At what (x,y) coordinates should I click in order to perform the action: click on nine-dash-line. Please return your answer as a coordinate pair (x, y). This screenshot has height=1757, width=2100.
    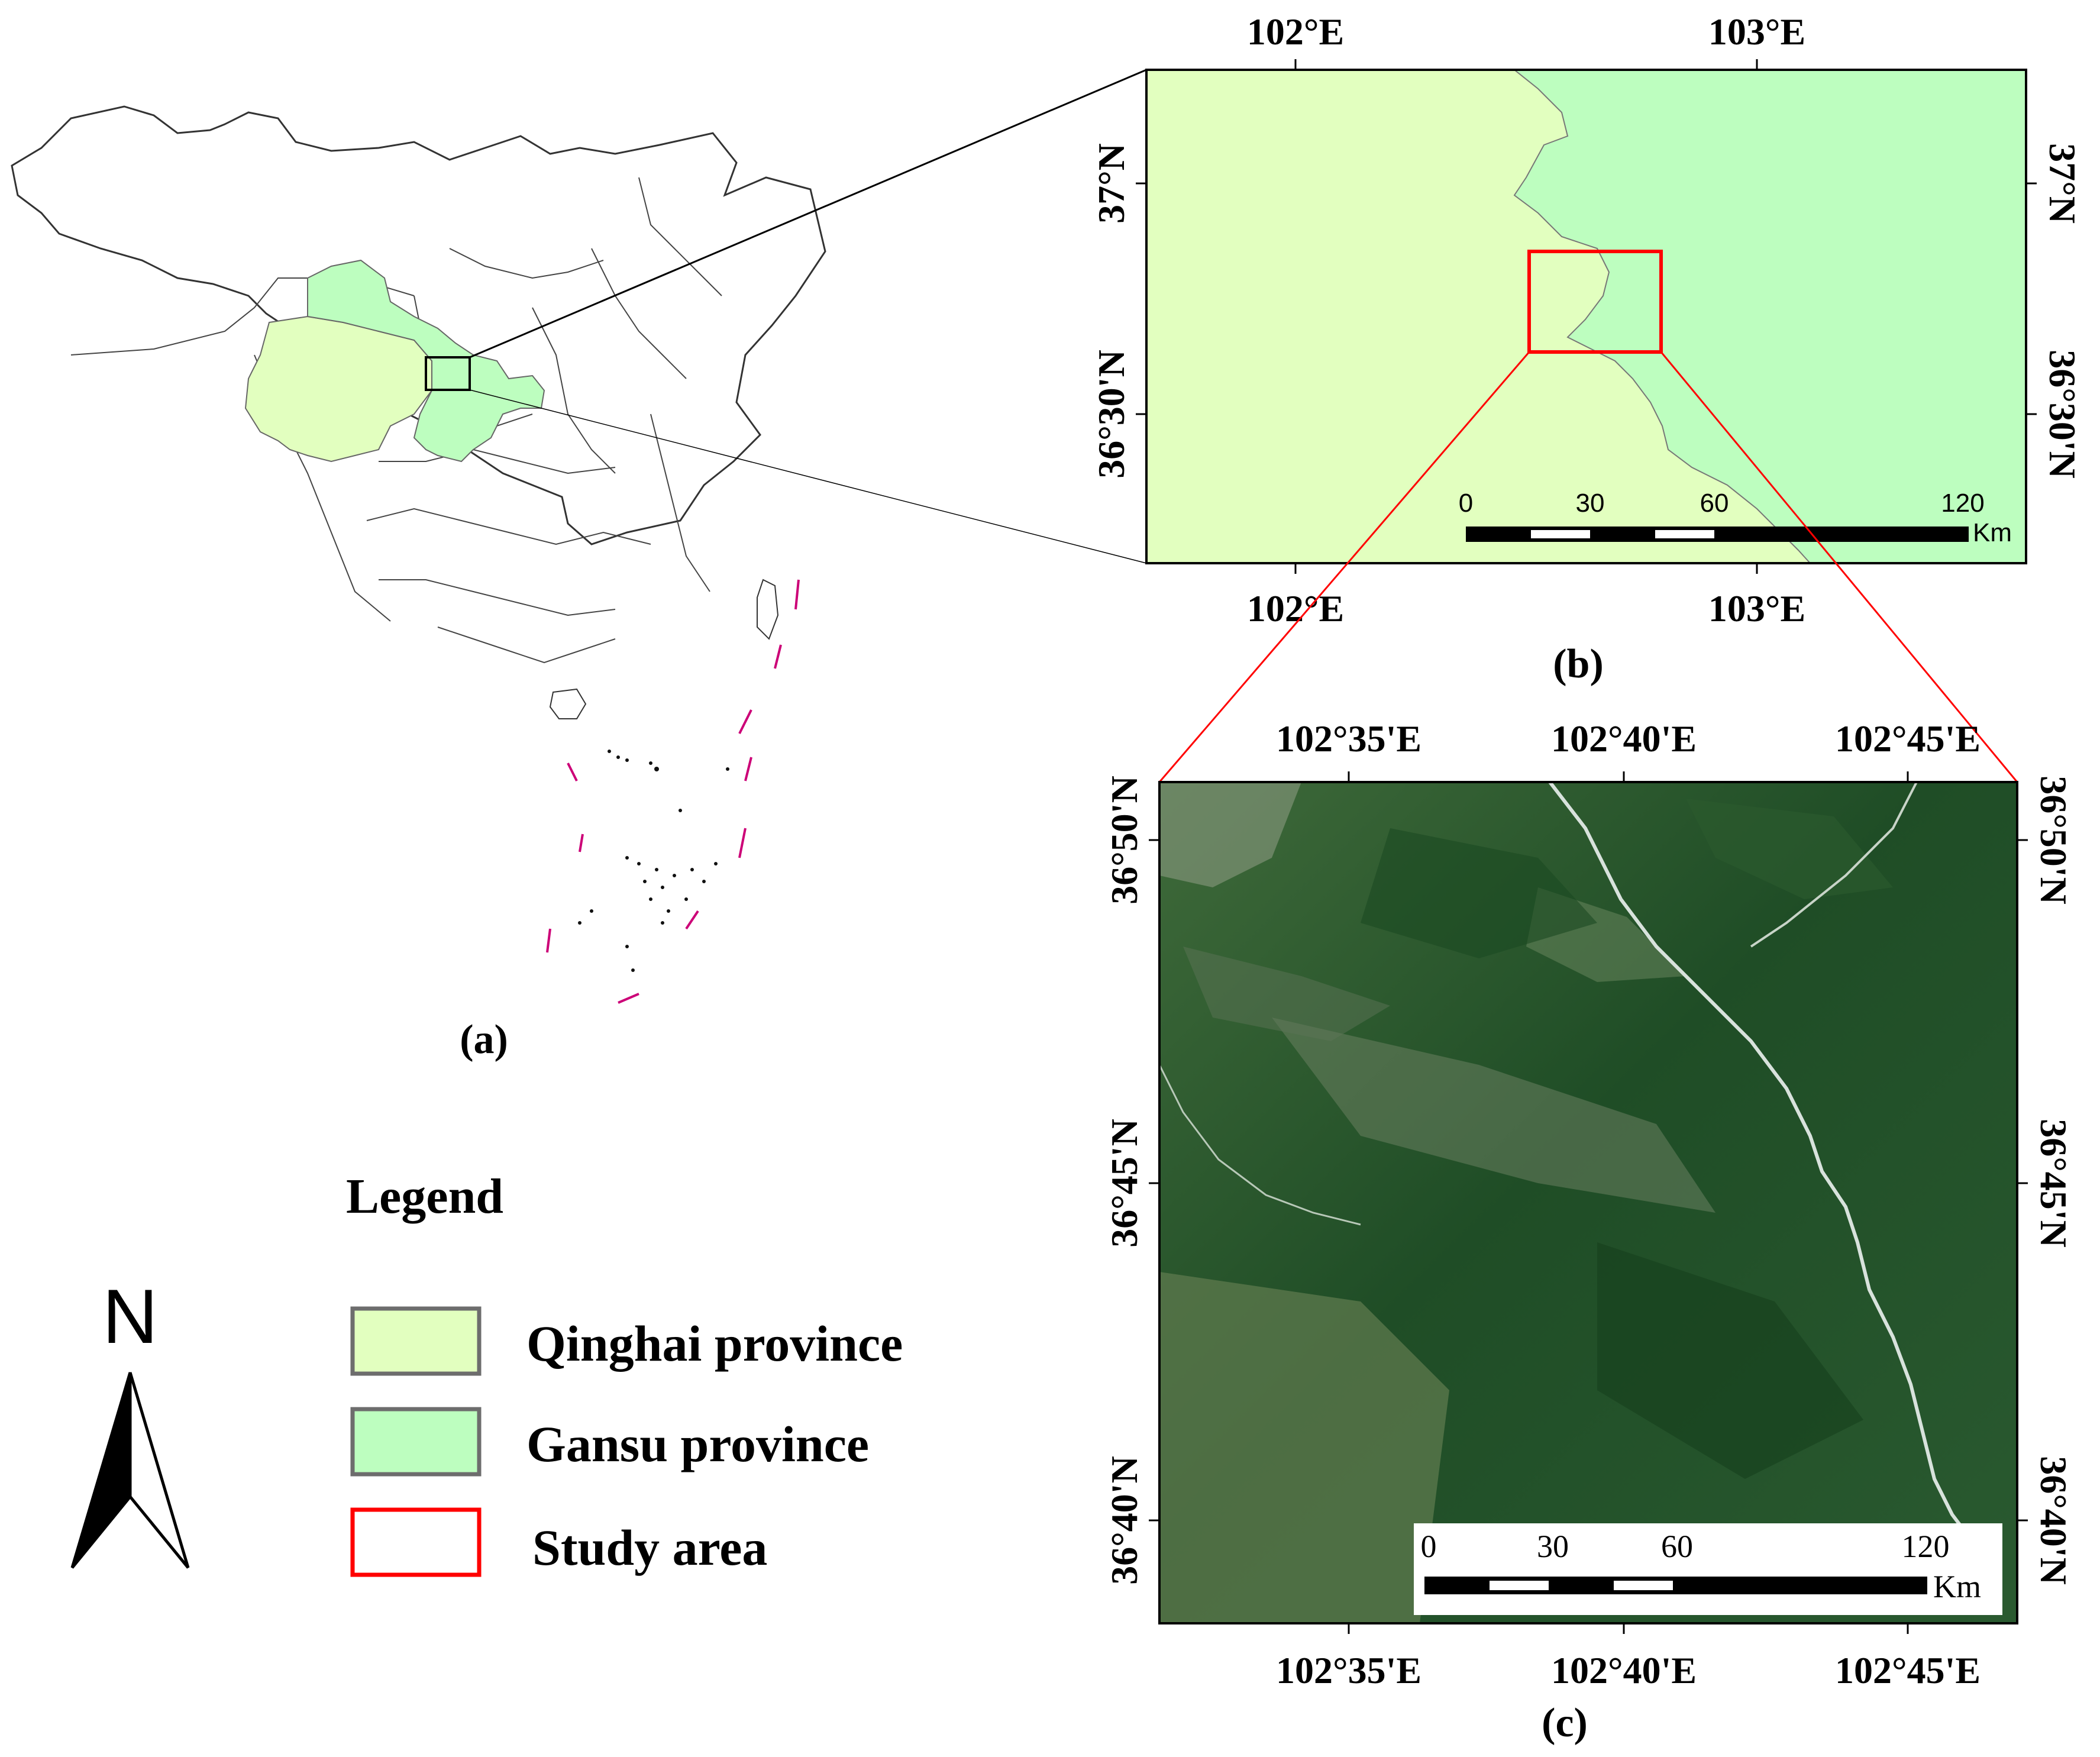
    Looking at the image, I should click on (673, 791).